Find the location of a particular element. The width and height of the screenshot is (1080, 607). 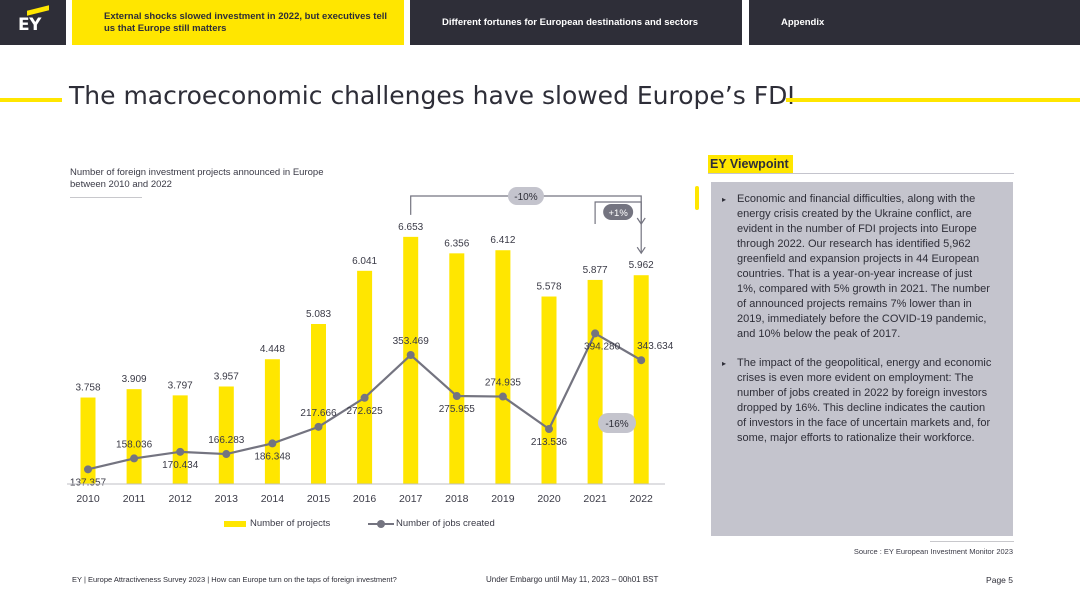

bar-2017 is located at coordinates (411, 360).